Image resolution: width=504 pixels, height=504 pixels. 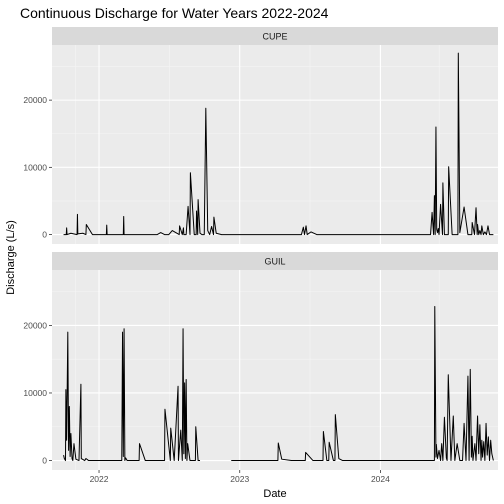 I want to click on y-axis-cupe: 0 10000 20000, so click(x=37, y=167).